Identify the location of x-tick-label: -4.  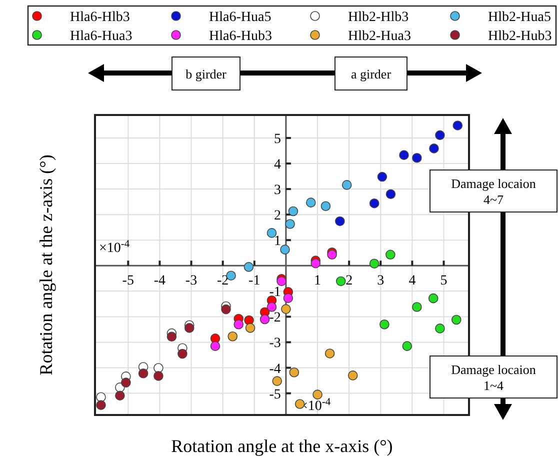
(160, 281).